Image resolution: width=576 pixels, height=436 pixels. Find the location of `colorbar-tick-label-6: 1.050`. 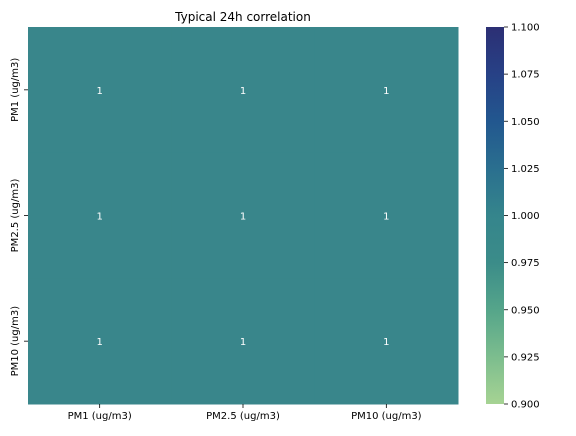

colorbar-tick-label-6: 1.050 is located at coordinates (525, 122).